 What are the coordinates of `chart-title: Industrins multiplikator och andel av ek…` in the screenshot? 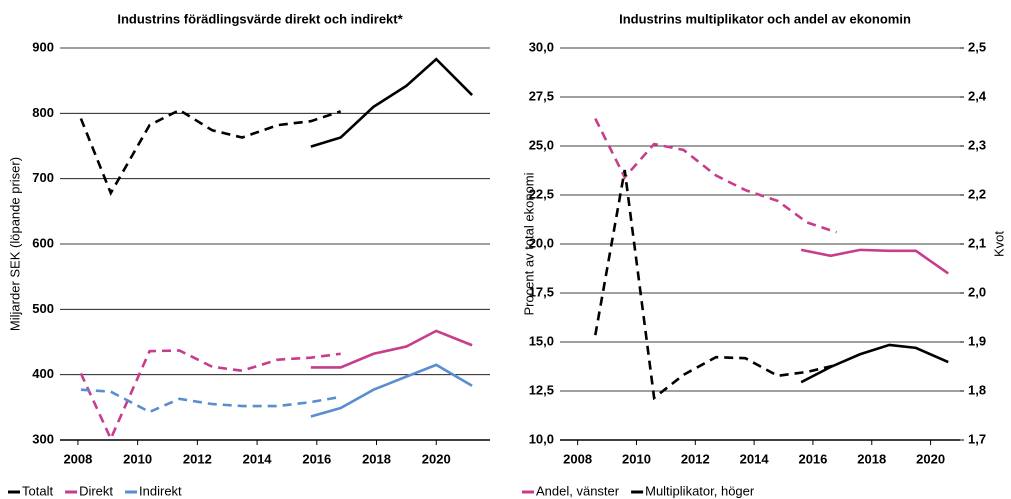 It's located at (765, 18).